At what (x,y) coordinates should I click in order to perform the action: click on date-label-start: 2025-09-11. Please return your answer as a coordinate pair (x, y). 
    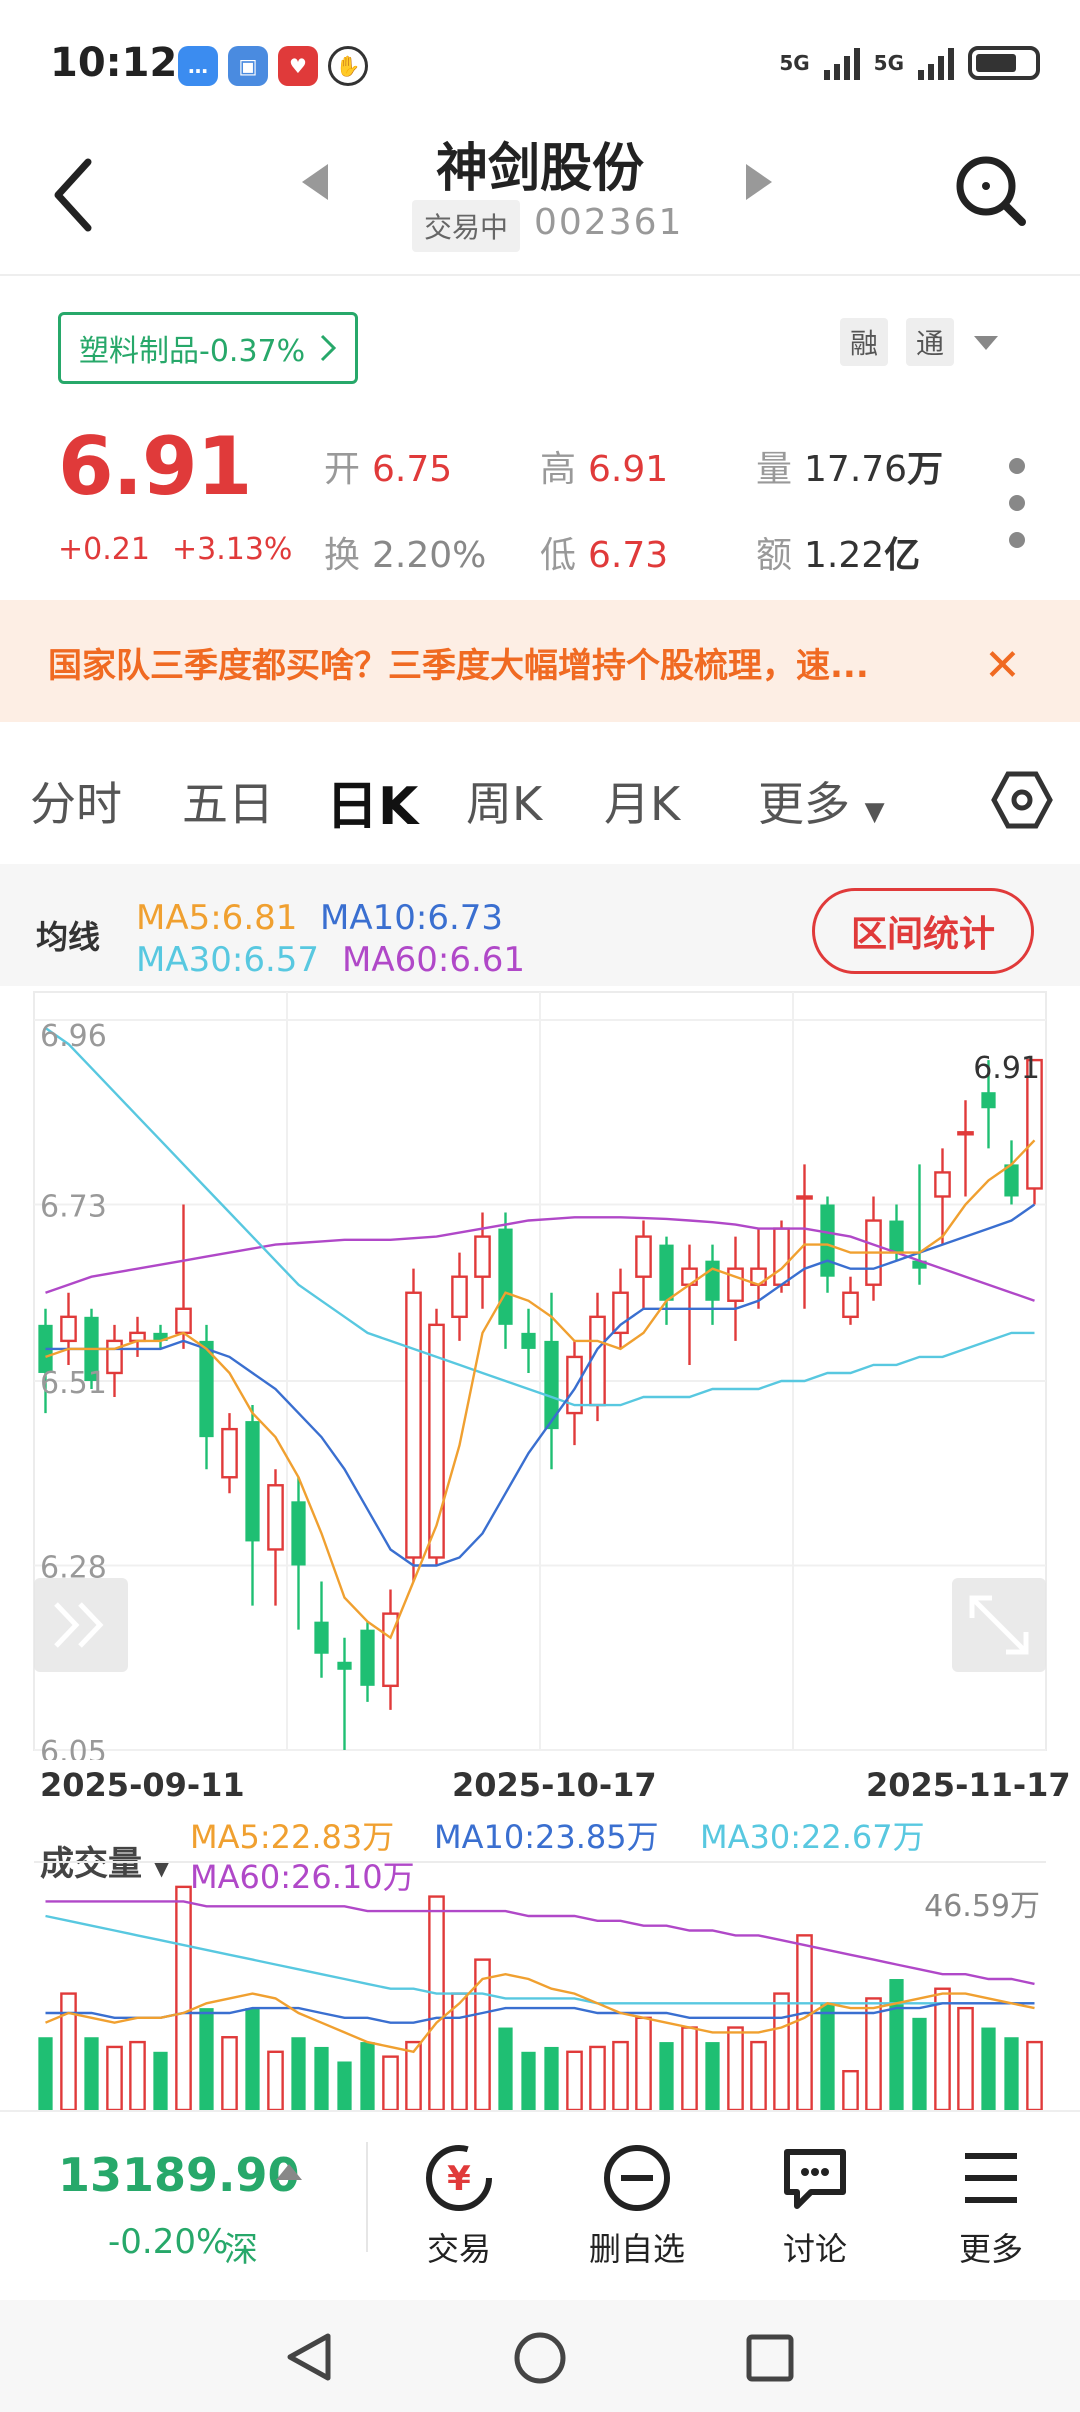
    Looking at the image, I should click on (142, 1785).